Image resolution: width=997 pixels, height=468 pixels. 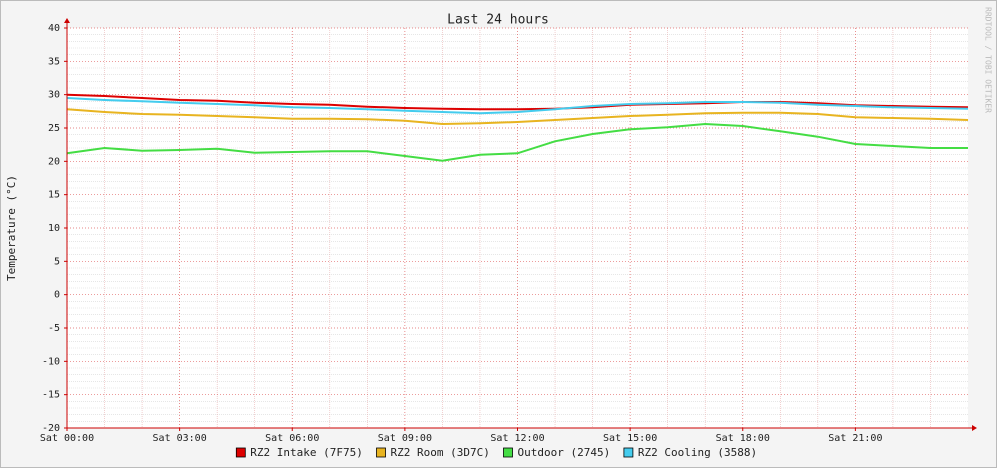 I want to click on y-axis-label: Temperature (°C), so click(x=11, y=228).